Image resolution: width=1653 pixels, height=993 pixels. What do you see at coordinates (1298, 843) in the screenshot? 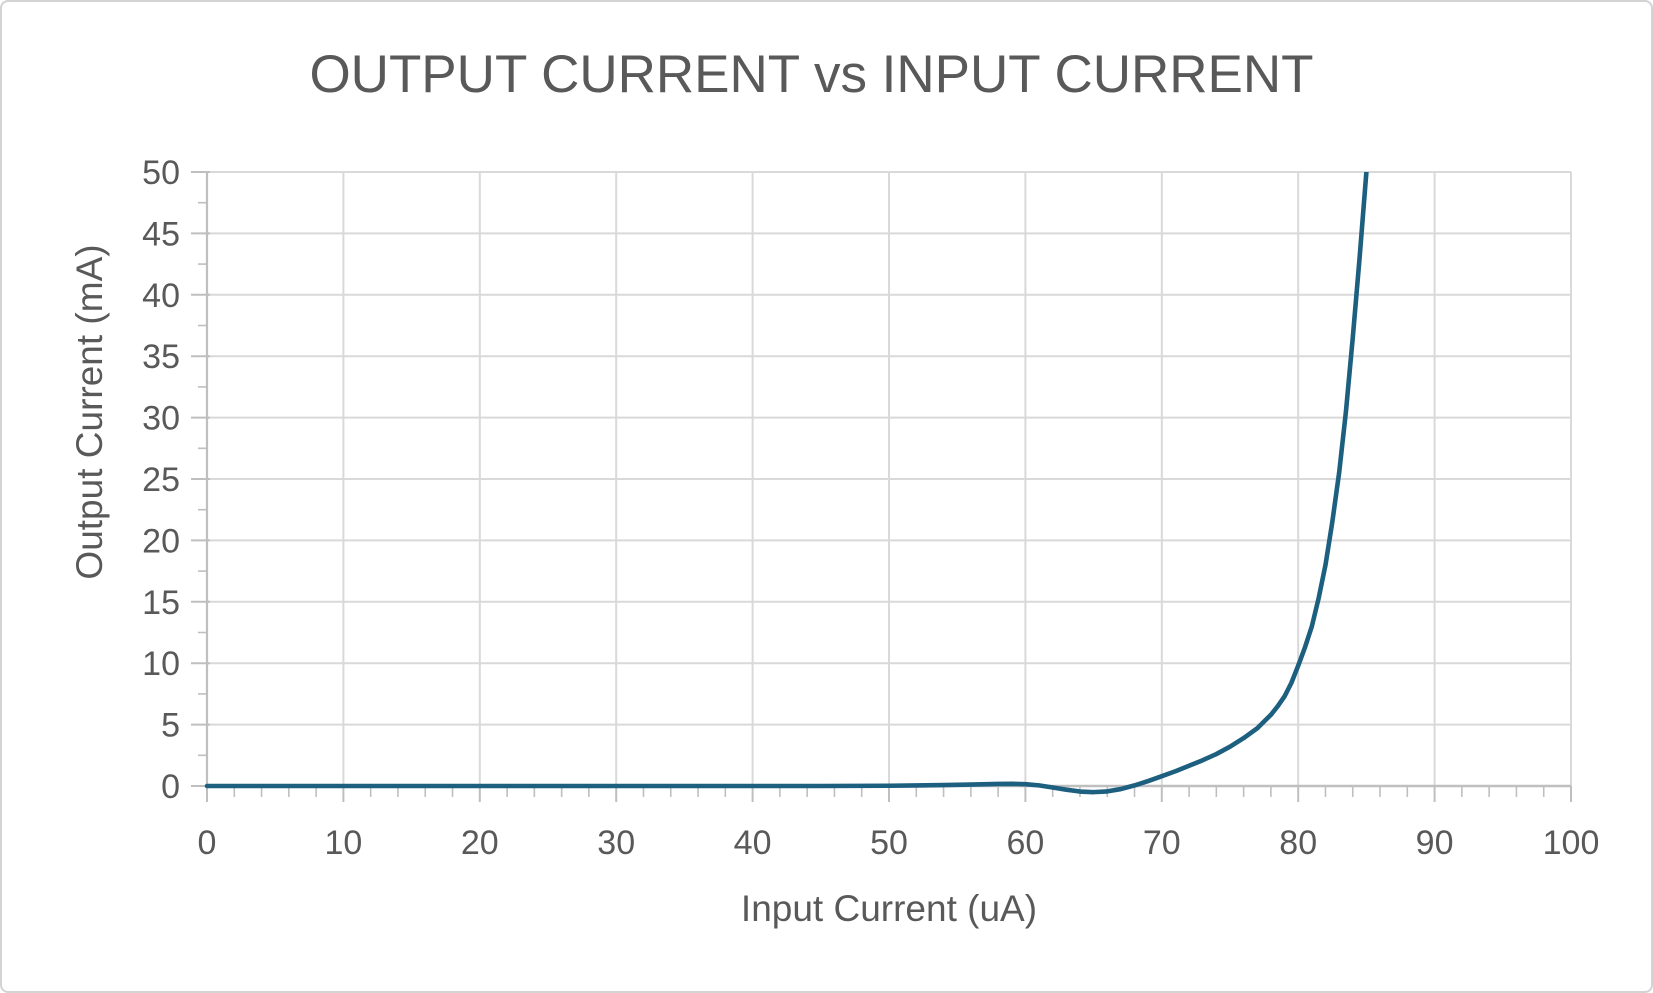
I see `x-tick-label: 80` at bounding box center [1298, 843].